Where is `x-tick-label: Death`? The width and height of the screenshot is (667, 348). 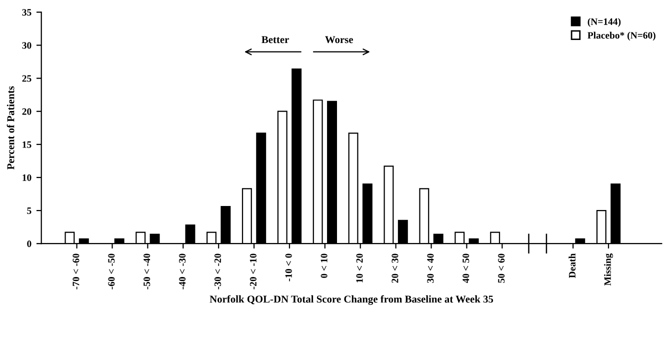
x-tick-label: Death is located at coordinates (572, 265).